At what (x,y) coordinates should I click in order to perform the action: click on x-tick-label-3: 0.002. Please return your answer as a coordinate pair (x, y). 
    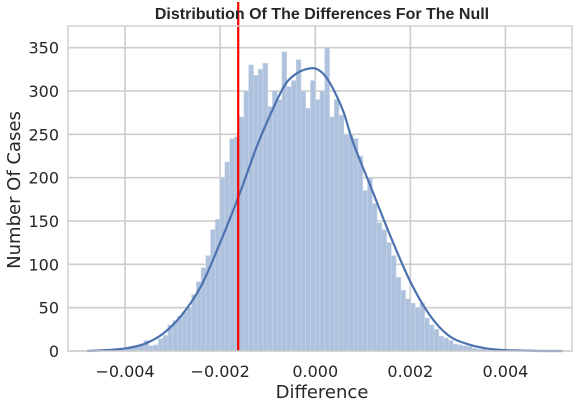
    Looking at the image, I should click on (410, 371).